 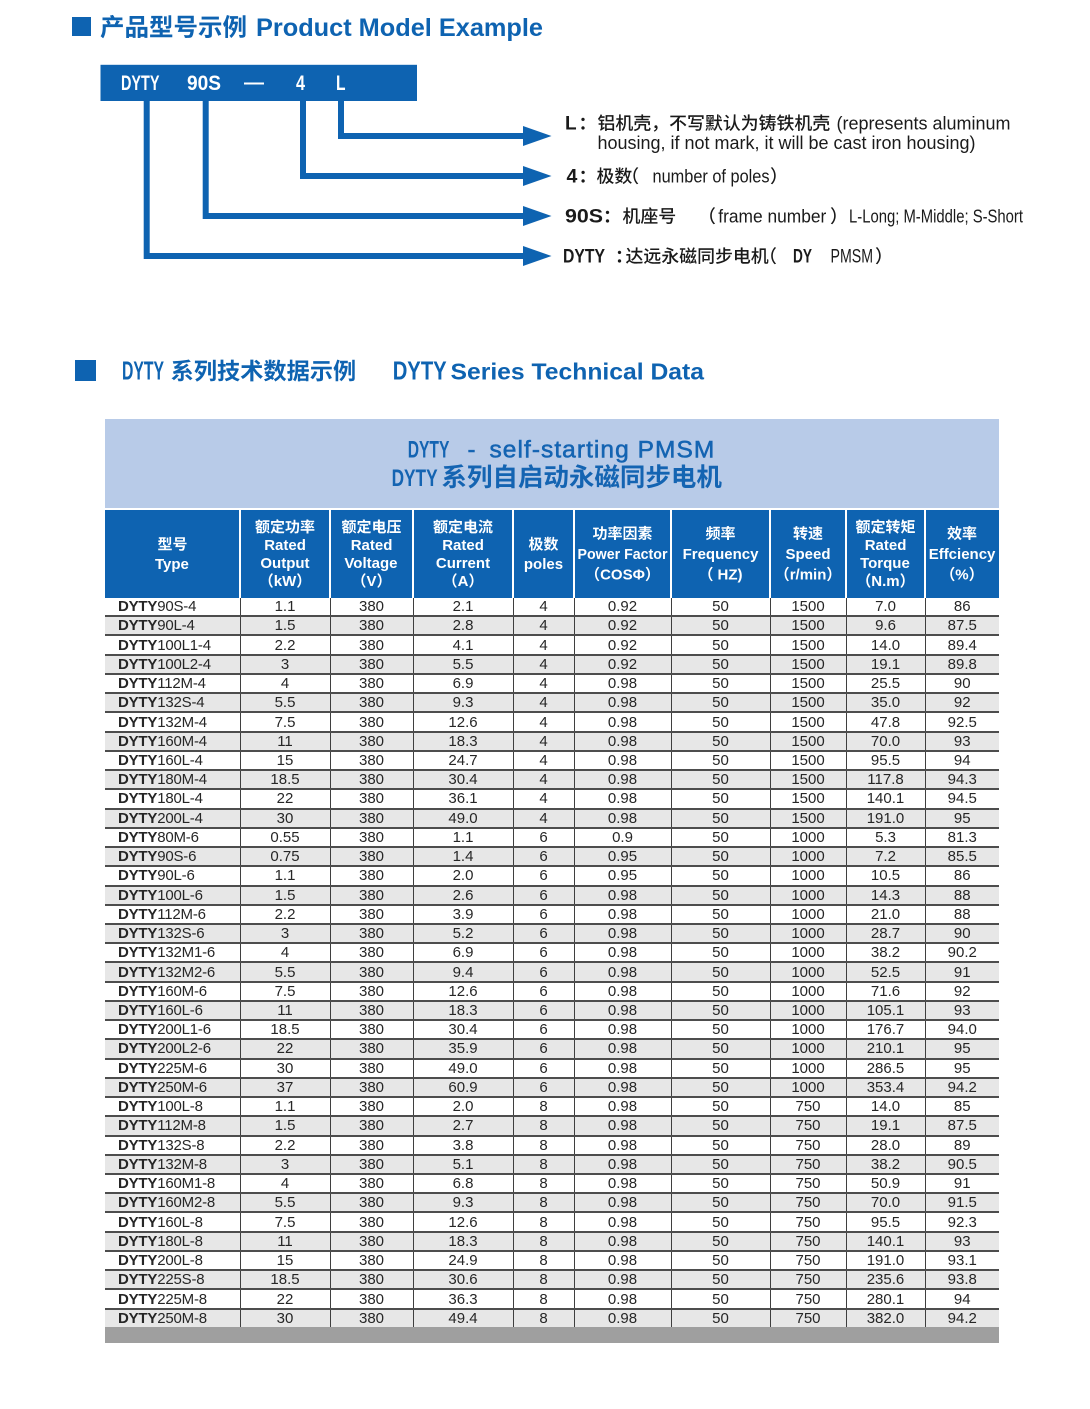 What do you see at coordinates (285, 581) in the screenshot?
I see `svg-text: kW` at bounding box center [285, 581].